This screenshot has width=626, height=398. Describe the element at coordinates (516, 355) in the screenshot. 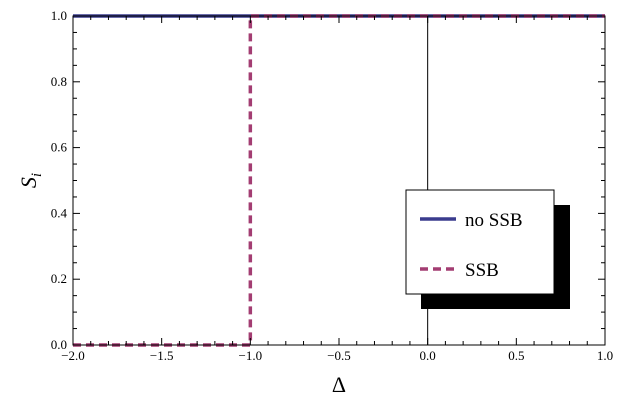

I see `x-tick-label: 0.5` at that location.